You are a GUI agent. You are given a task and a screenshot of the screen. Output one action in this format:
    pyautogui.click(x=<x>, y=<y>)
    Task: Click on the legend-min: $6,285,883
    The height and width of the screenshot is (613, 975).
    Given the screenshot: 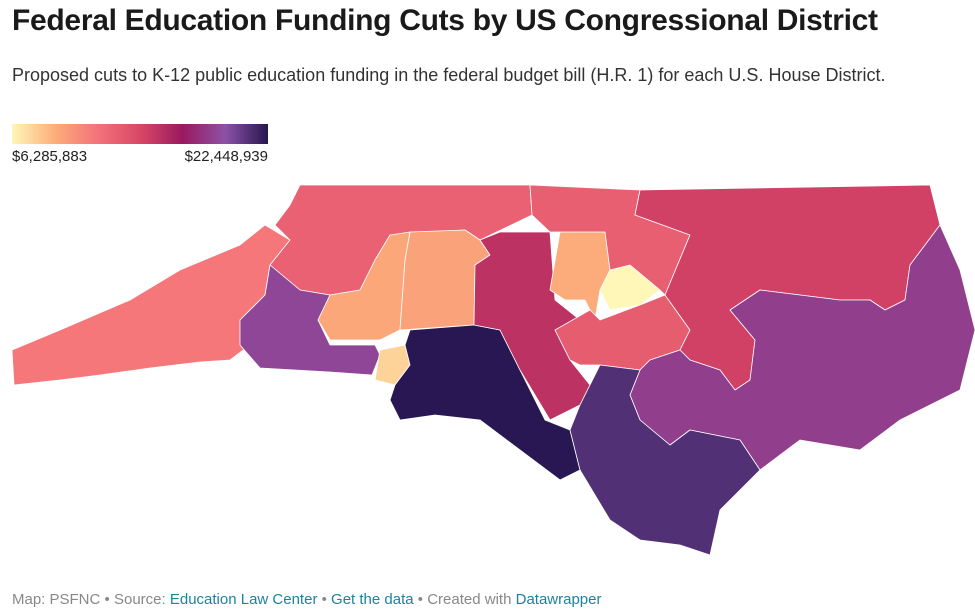 What is the action you would take?
    pyautogui.click(x=50, y=156)
    